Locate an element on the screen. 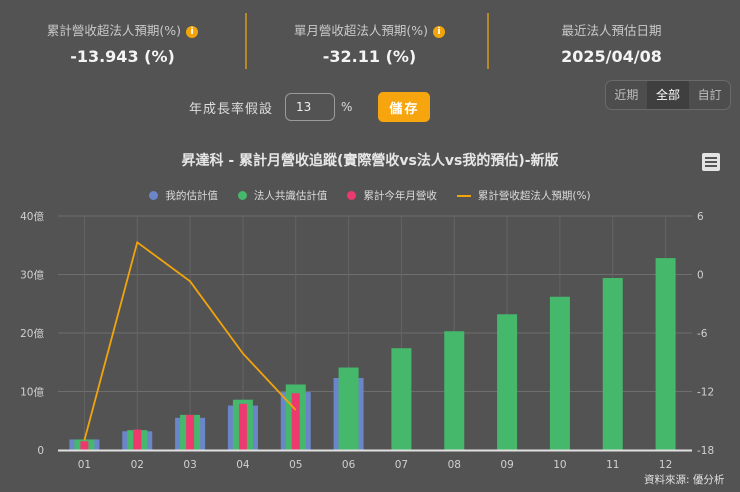 The width and height of the screenshot is (740, 492). svg-text: 08 is located at coordinates (454, 465).